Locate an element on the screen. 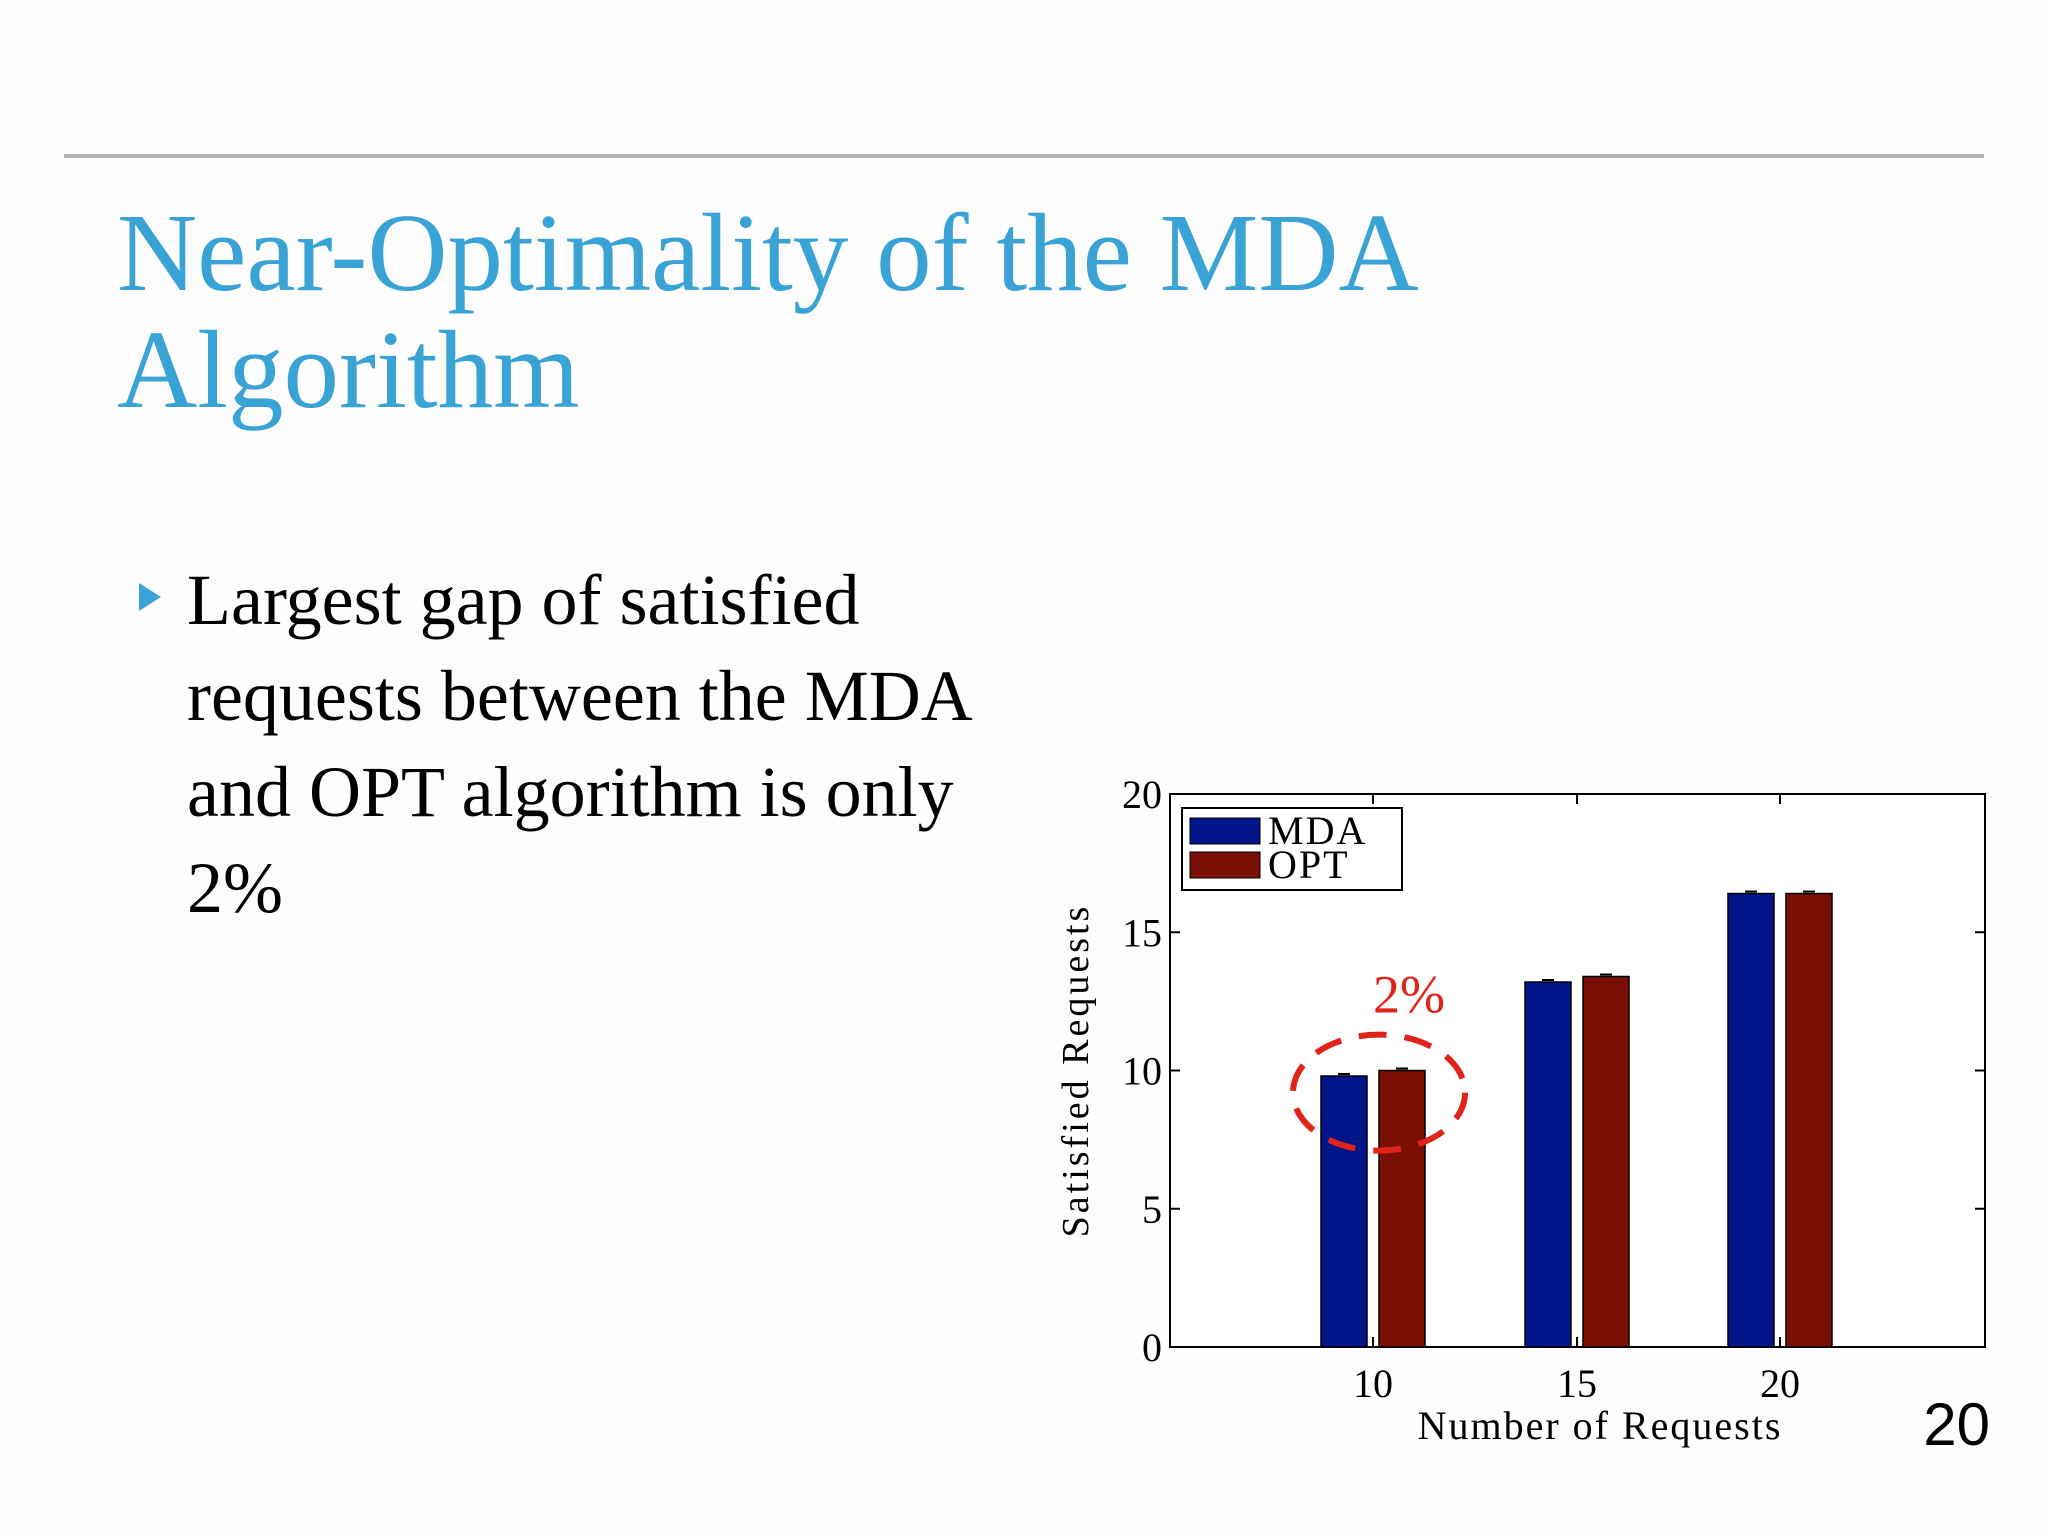  slide-title: Near-Optimality of the MDA Algorithm is located at coordinates (917, 312).